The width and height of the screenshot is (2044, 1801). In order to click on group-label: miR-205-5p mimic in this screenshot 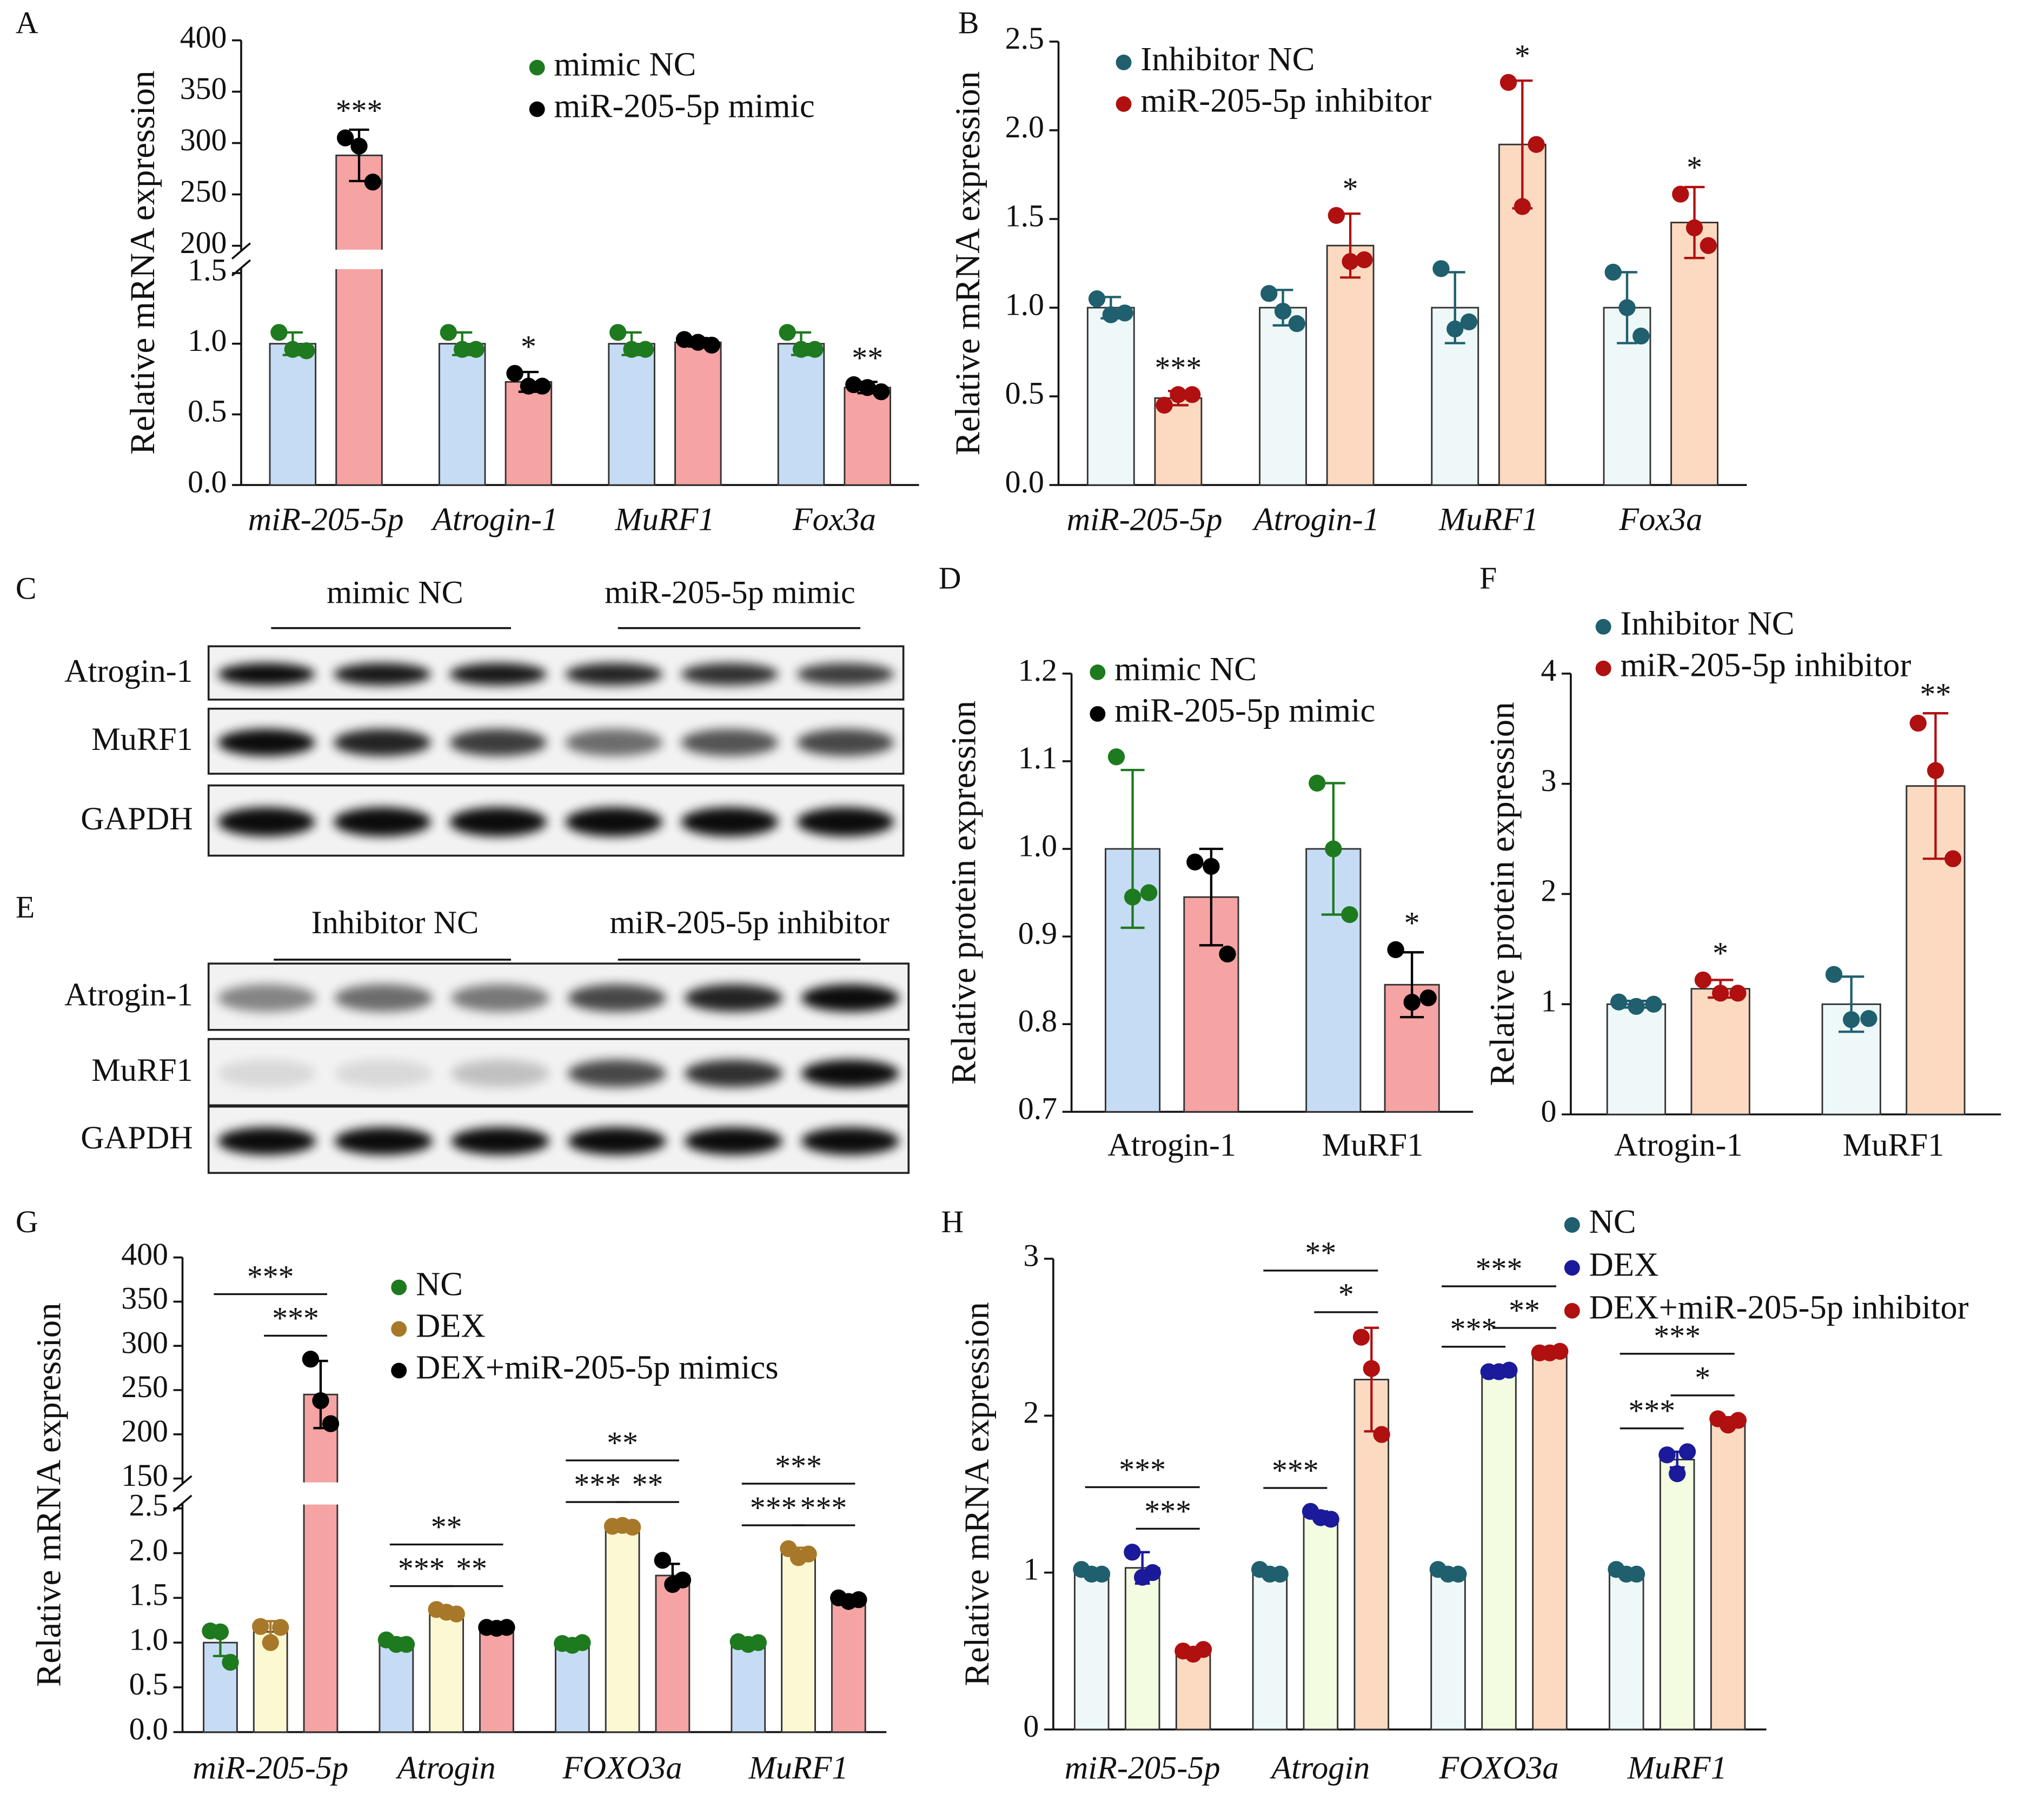, I will do `click(730, 592)`.